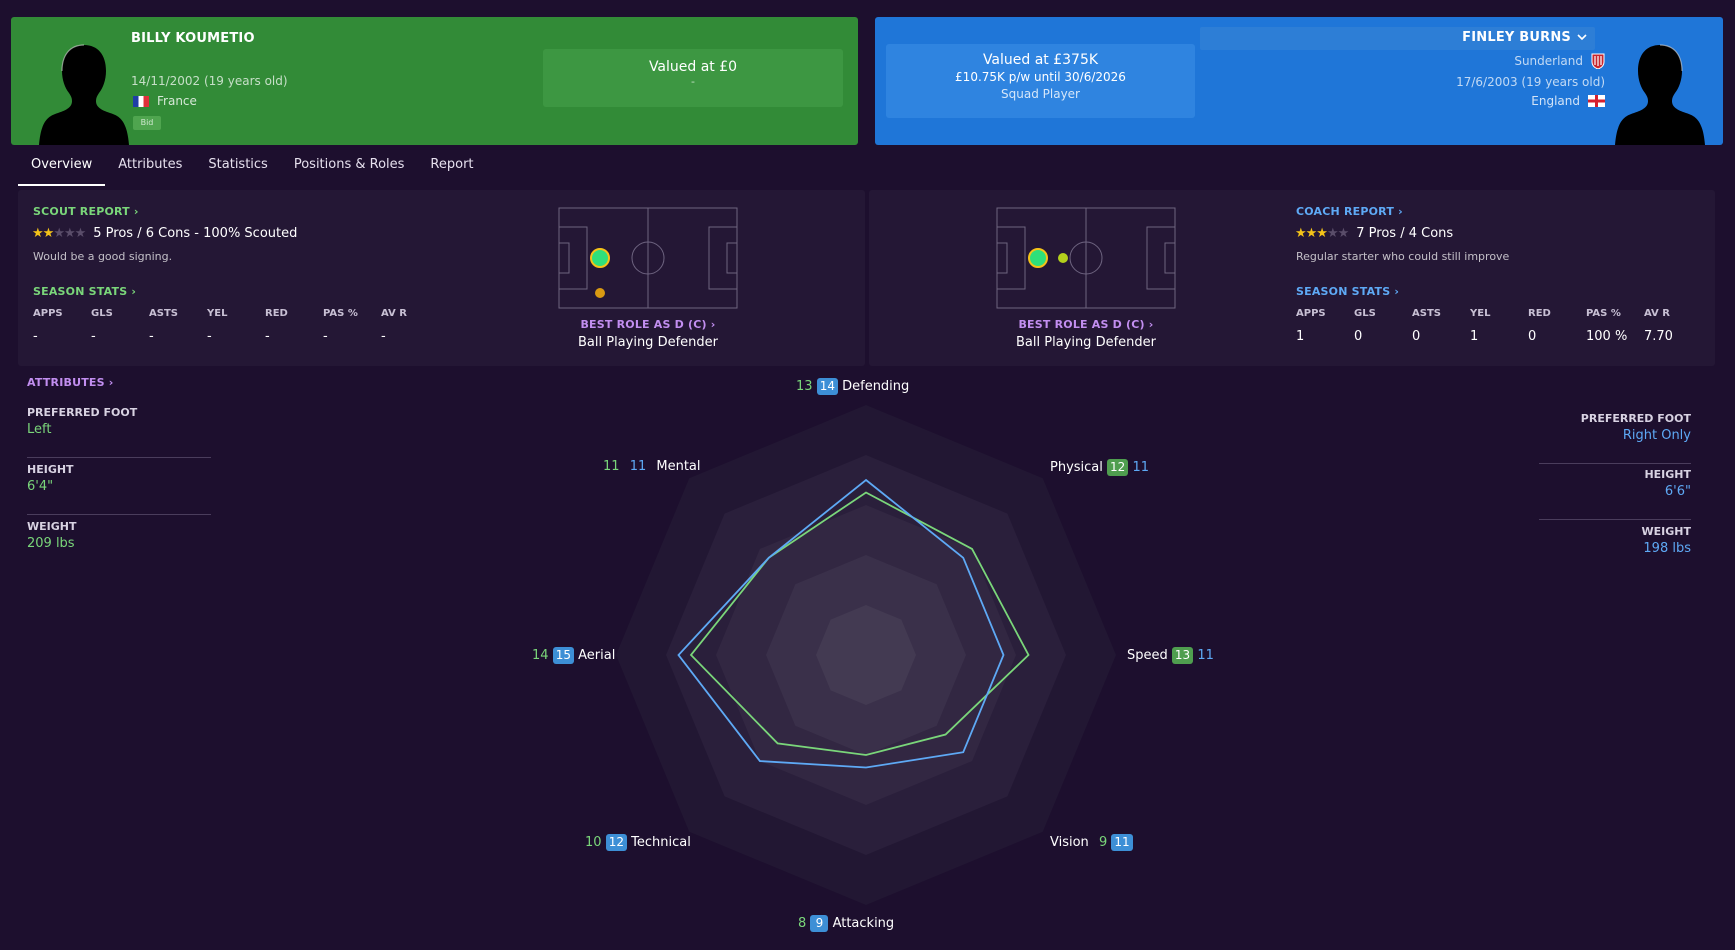  Describe the element at coordinates (1040, 77) in the screenshot. I see `right-wage: £10.75K p/w until 30/6/2026` at that location.